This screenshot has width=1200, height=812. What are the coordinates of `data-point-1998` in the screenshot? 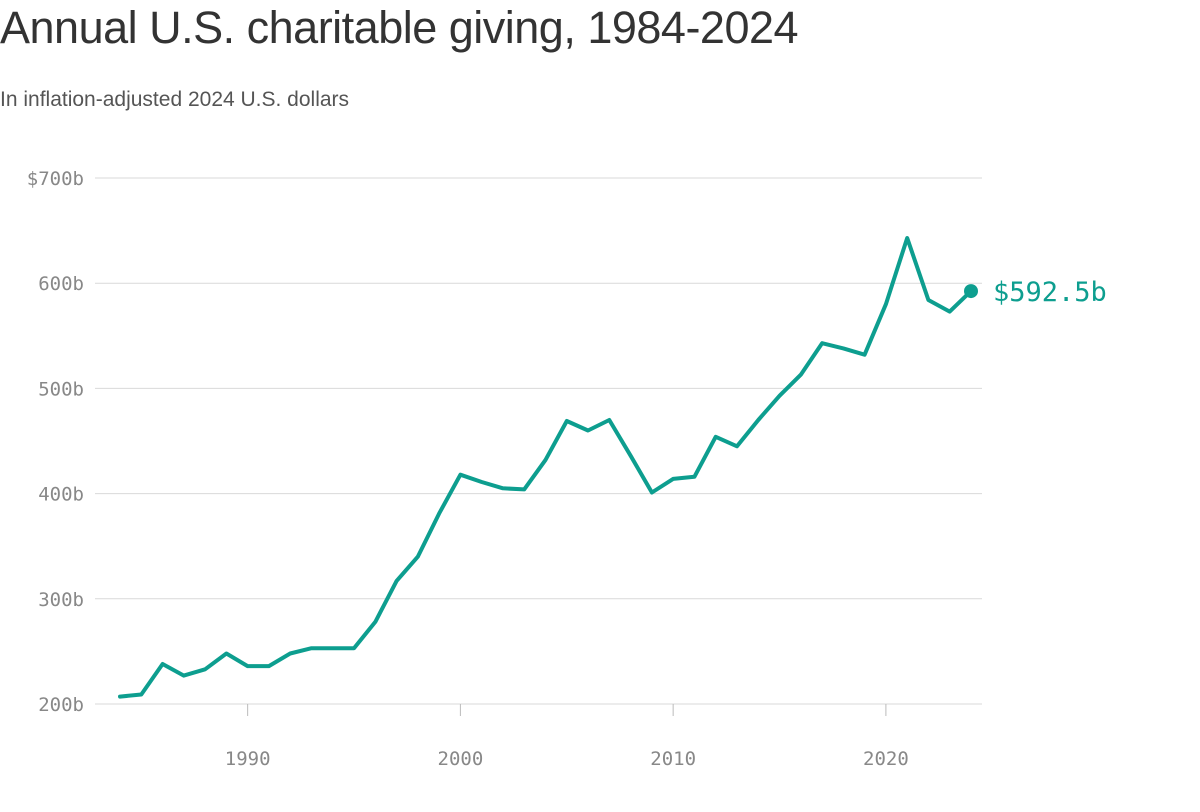 It's located at (418, 557).